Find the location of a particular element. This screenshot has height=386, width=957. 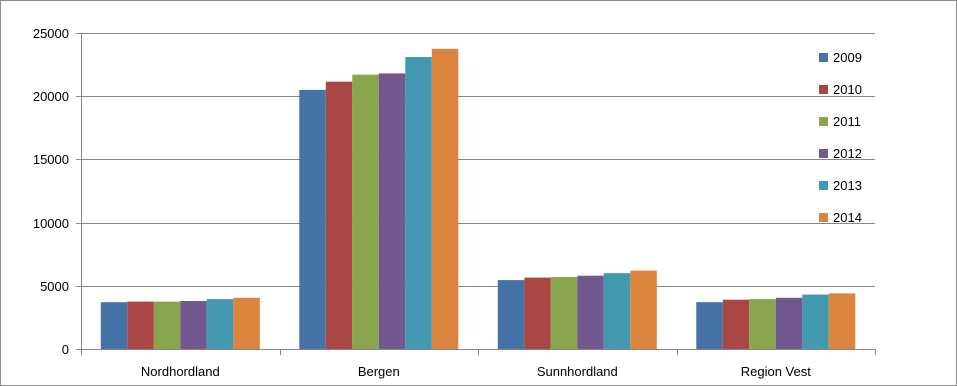

bar-2011-sunnhordland is located at coordinates (564, 313).